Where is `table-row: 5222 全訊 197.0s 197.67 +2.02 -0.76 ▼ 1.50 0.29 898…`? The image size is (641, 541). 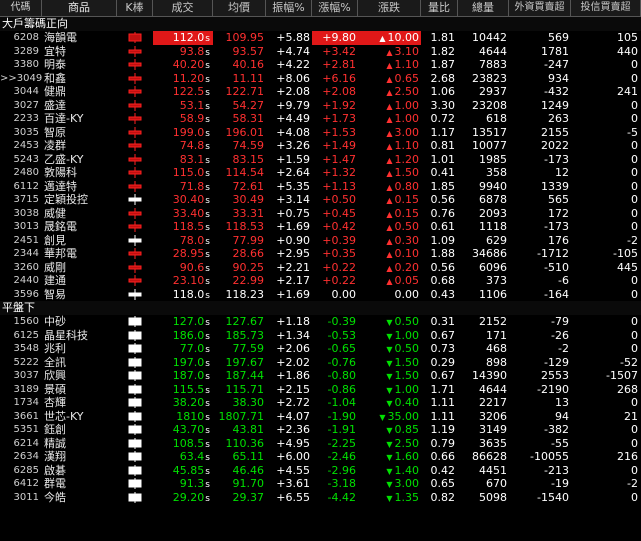
table-row: 5222 全訊 197.0s 197.67 +2.02 -0.76 ▼ 1.50 0.29 898… is located at coordinates (320, 363).